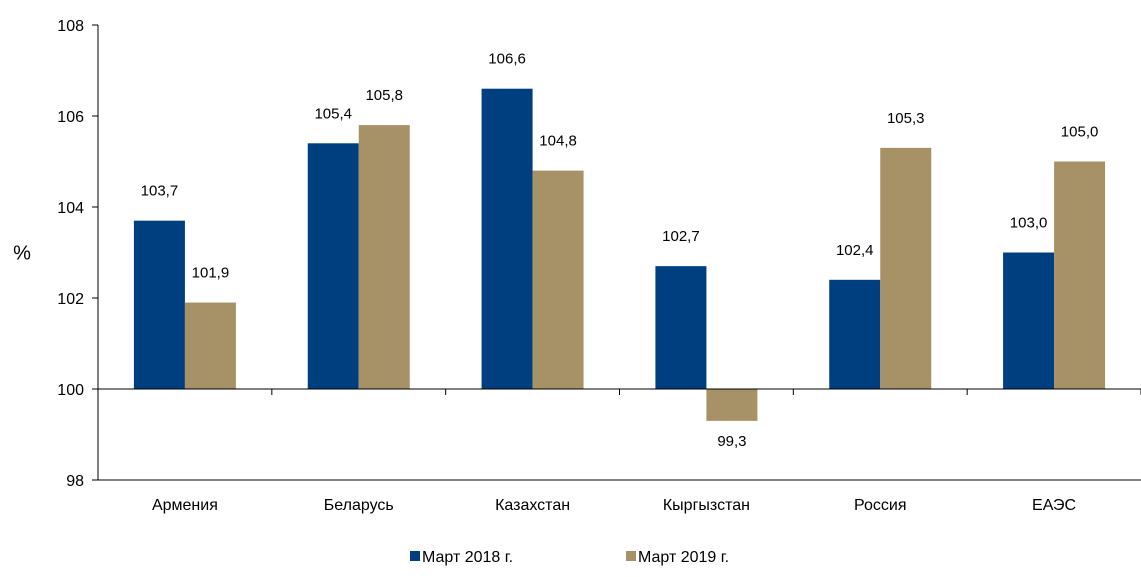  What do you see at coordinates (185, 505) in the screenshot?
I see `category-label: Армения` at bounding box center [185, 505].